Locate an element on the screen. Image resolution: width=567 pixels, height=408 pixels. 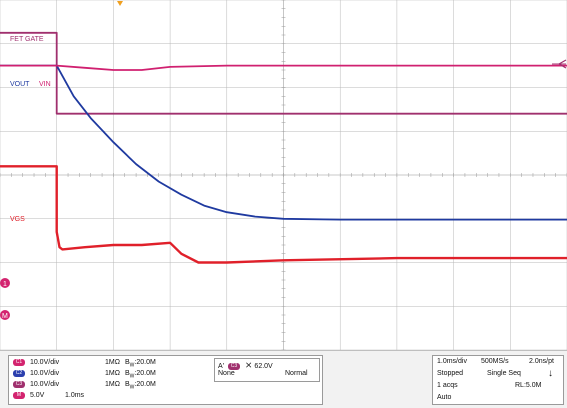
math-time: 1.0ms is located at coordinates (75, 395).